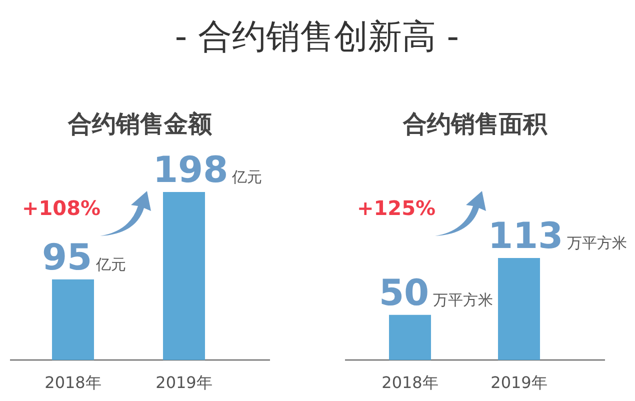  I want to click on chart-subtitle: 合约销售金额, so click(140, 124).